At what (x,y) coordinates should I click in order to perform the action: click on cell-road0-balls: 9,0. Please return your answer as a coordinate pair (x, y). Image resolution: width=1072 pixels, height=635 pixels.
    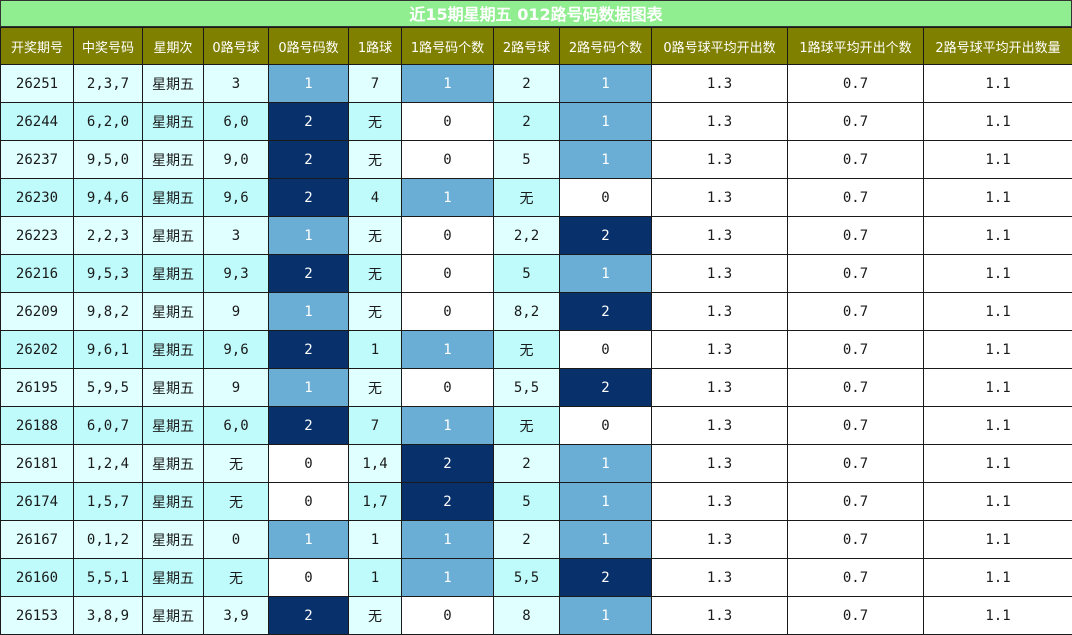
    Looking at the image, I should click on (236, 160).